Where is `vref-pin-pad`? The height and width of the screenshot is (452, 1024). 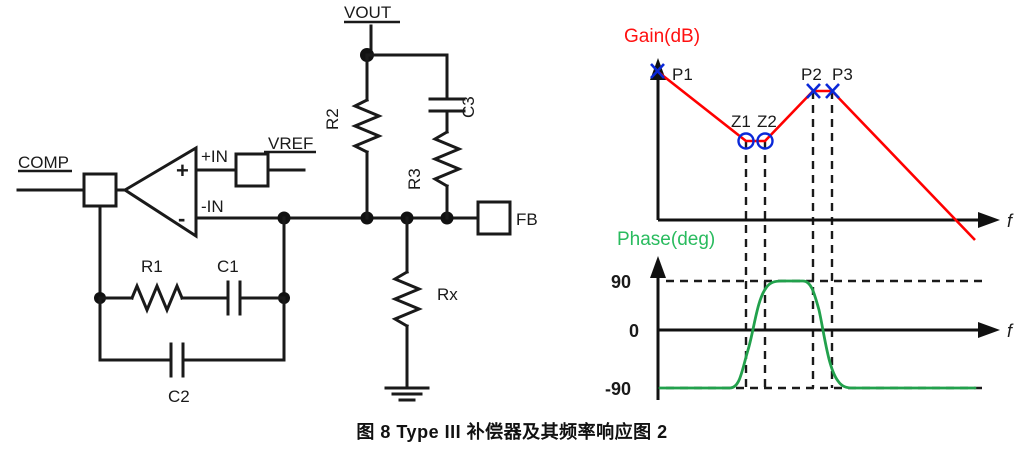
vref-pin-pad is located at coordinates (252, 170).